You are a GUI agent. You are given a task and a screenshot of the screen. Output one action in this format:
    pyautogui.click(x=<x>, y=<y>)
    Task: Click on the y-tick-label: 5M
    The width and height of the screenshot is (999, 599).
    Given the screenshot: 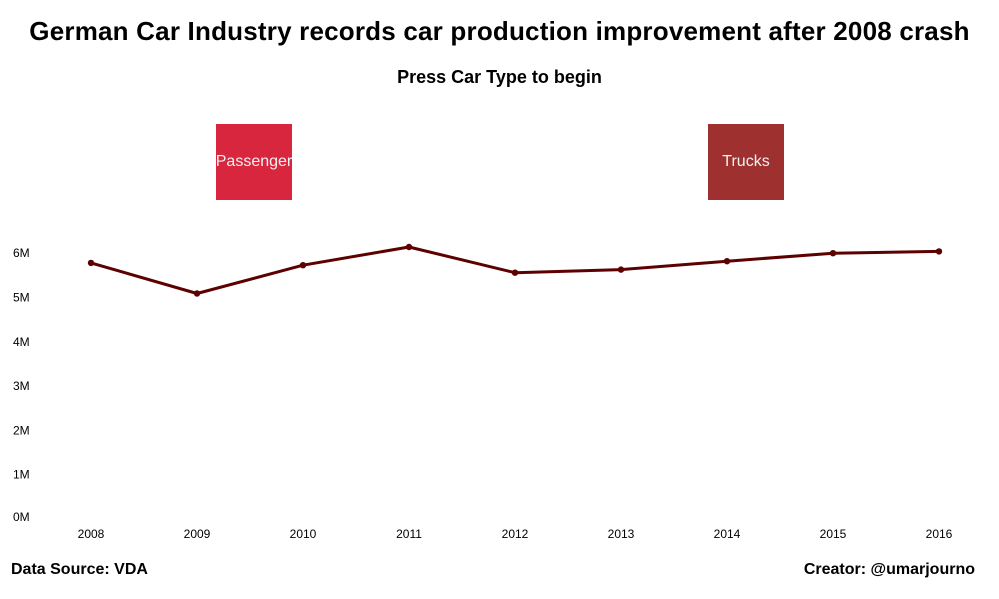 What is the action you would take?
    pyautogui.click(x=21, y=298)
    